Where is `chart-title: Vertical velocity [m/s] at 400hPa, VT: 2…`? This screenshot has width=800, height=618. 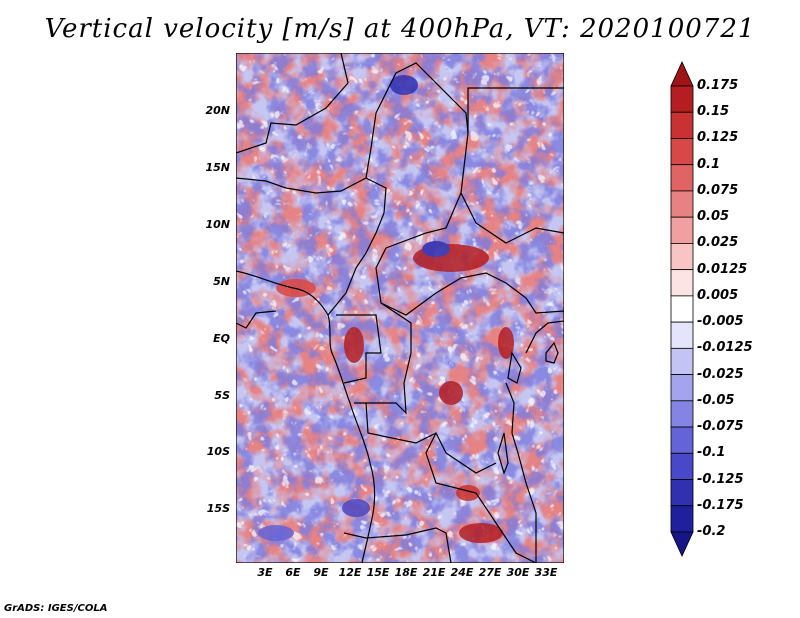
chart-title: Vertical velocity [m/s] at 400hPa, VT: 2… is located at coordinates (400, 29).